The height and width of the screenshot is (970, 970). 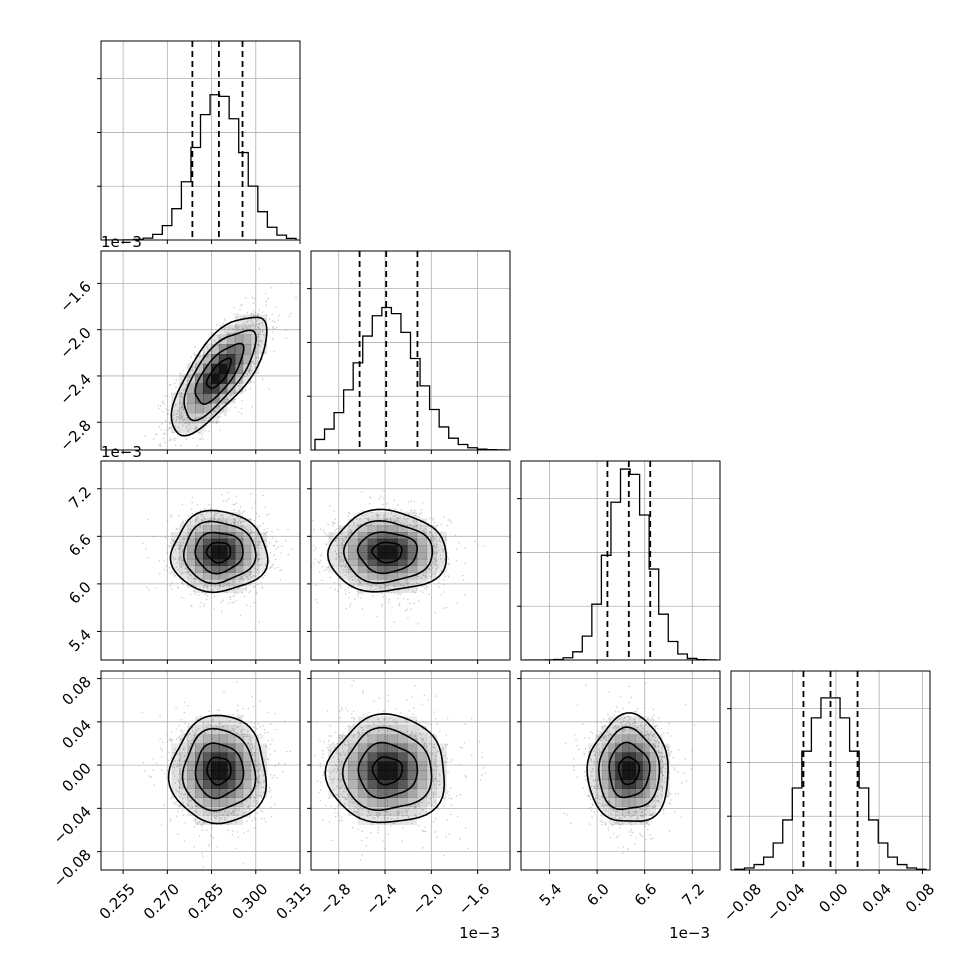 I want to click on x-tick-label: 0.255, so click(x=117, y=901).